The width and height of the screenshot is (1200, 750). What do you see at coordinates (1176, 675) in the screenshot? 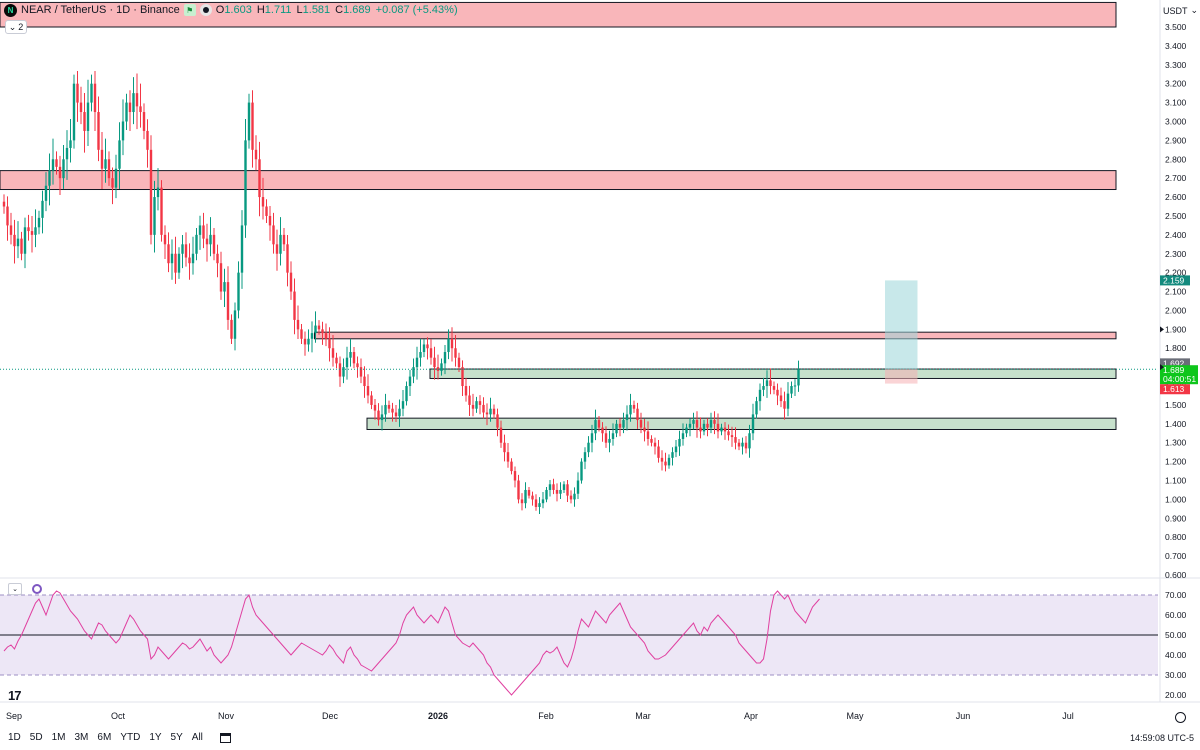
I see `rsi-tick-label: 30.00` at bounding box center [1176, 675].